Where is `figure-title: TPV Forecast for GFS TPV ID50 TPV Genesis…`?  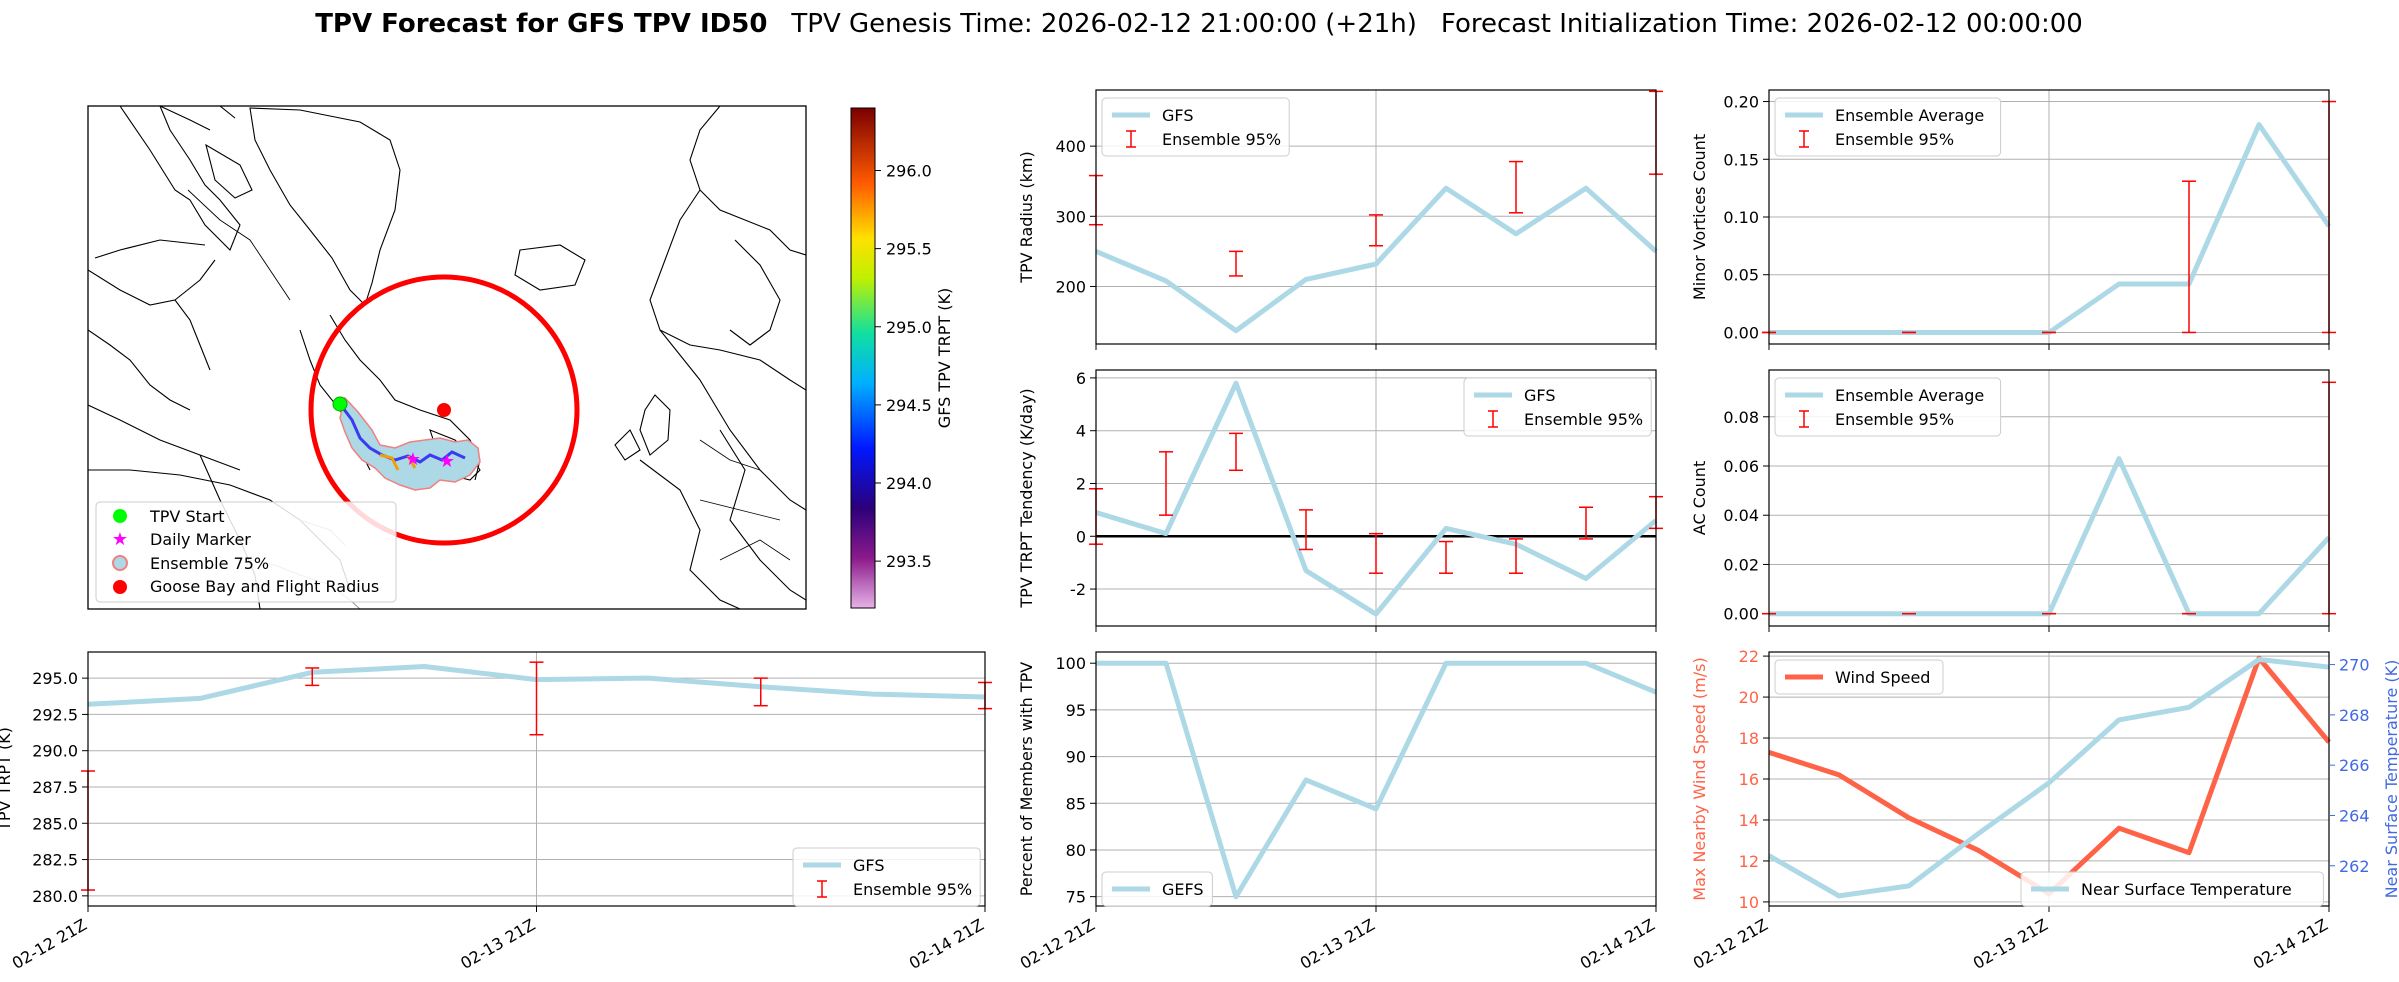
figure-title: TPV Forecast for GFS TPV ID50 TPV Genesis… is located at coordinates (1199, 24).